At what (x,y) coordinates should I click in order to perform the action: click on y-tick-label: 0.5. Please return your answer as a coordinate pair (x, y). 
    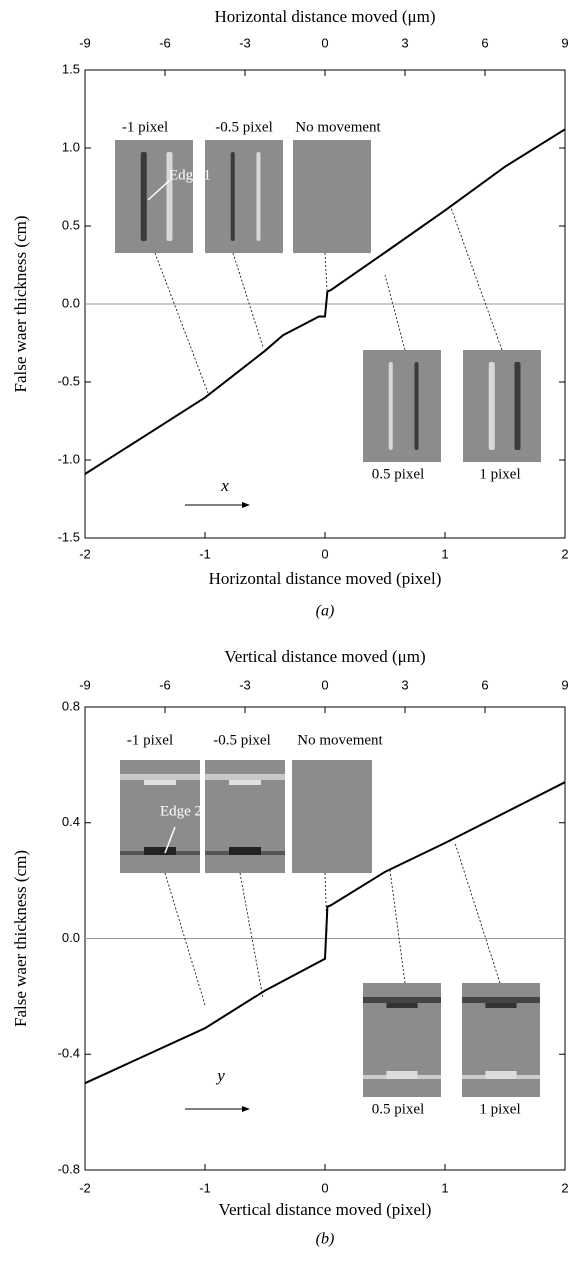
    Looking at the image, I should click on (71, 224).